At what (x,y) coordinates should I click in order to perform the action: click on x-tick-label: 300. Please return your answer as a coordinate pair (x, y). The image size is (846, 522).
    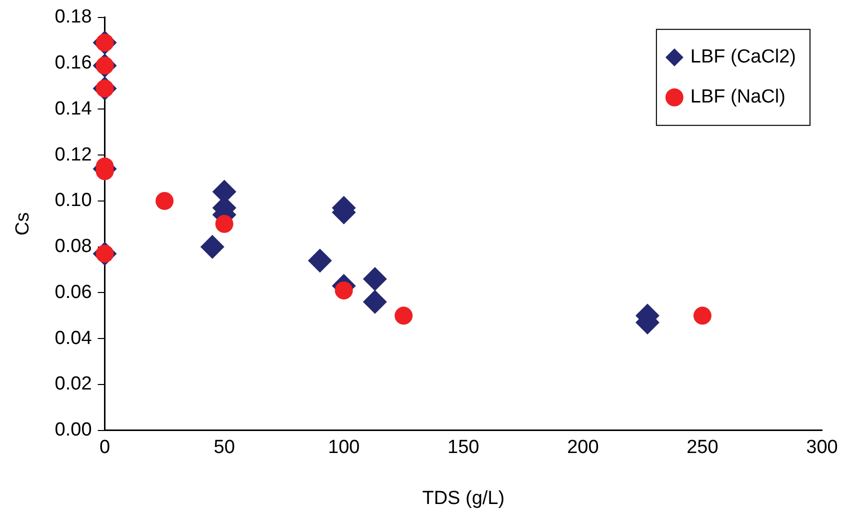
    Looking at the image, I should click on (822, 447).